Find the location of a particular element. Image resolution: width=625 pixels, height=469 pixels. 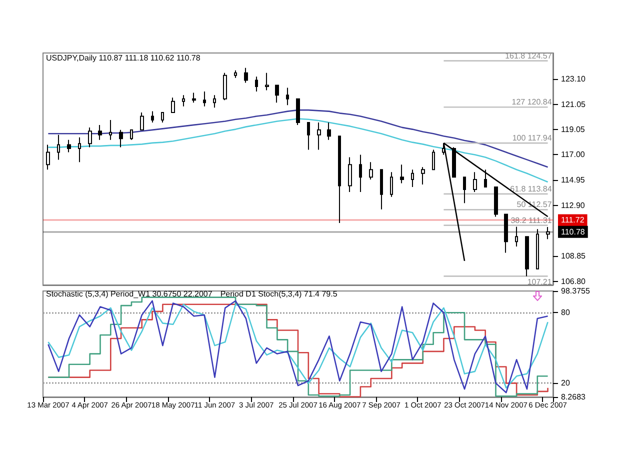

annotation: 107.21 is located at coordinates (539, 282).